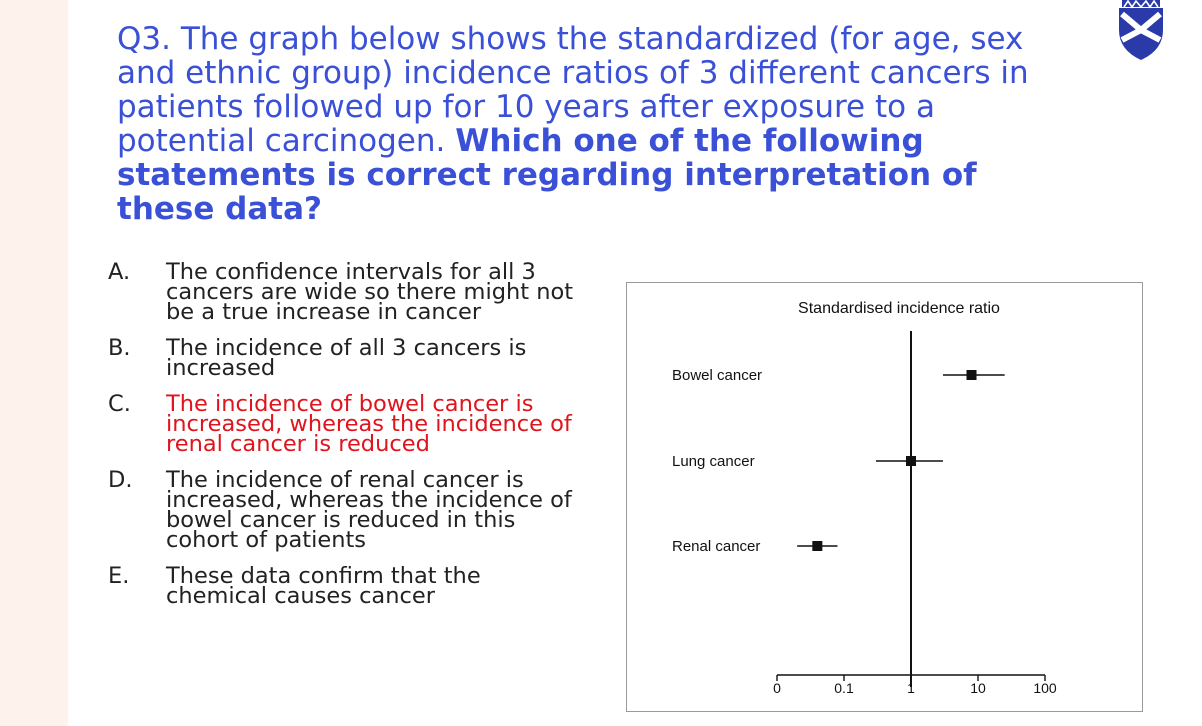 The height and width of the screenshot is (726, 1202). I want to click on x-tick-label: 10, so click(978, 688).